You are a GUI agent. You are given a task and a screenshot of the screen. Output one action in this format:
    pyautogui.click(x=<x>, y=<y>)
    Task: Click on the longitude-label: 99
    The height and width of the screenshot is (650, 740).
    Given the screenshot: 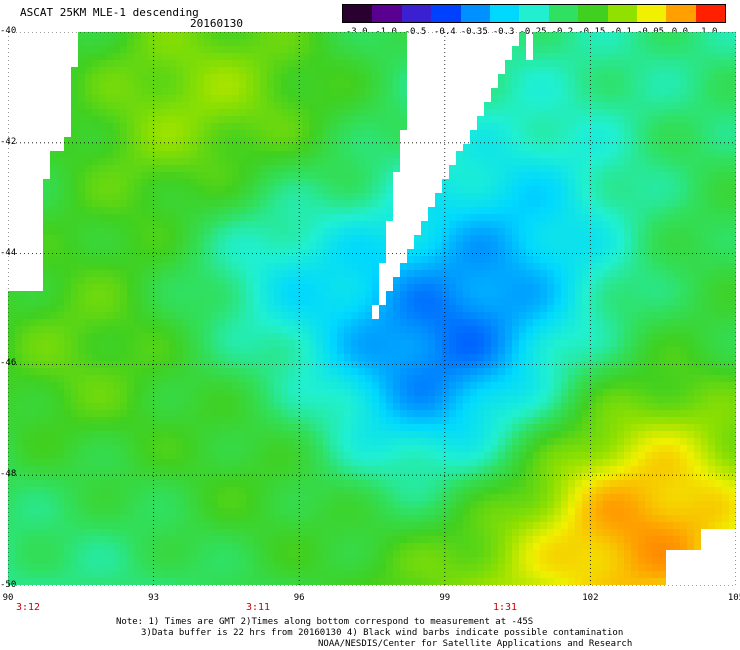 What is the action you would take?
    pyautogui.click(x=444, y=598)
    